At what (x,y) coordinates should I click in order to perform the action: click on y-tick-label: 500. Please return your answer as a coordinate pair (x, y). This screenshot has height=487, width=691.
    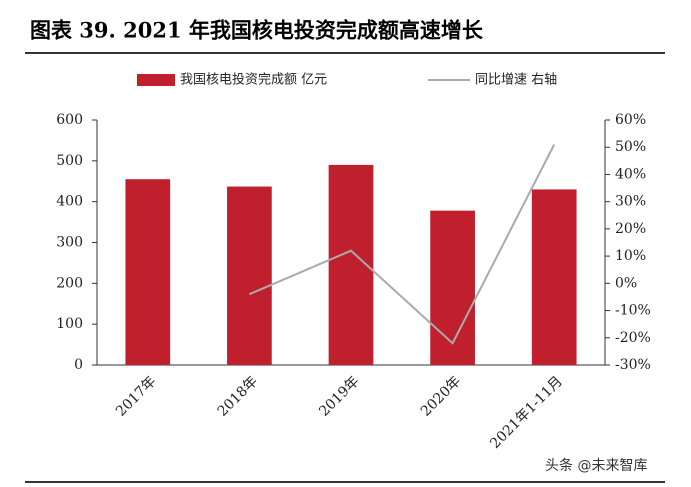
    Looking at the image, I should click on (69, 161).